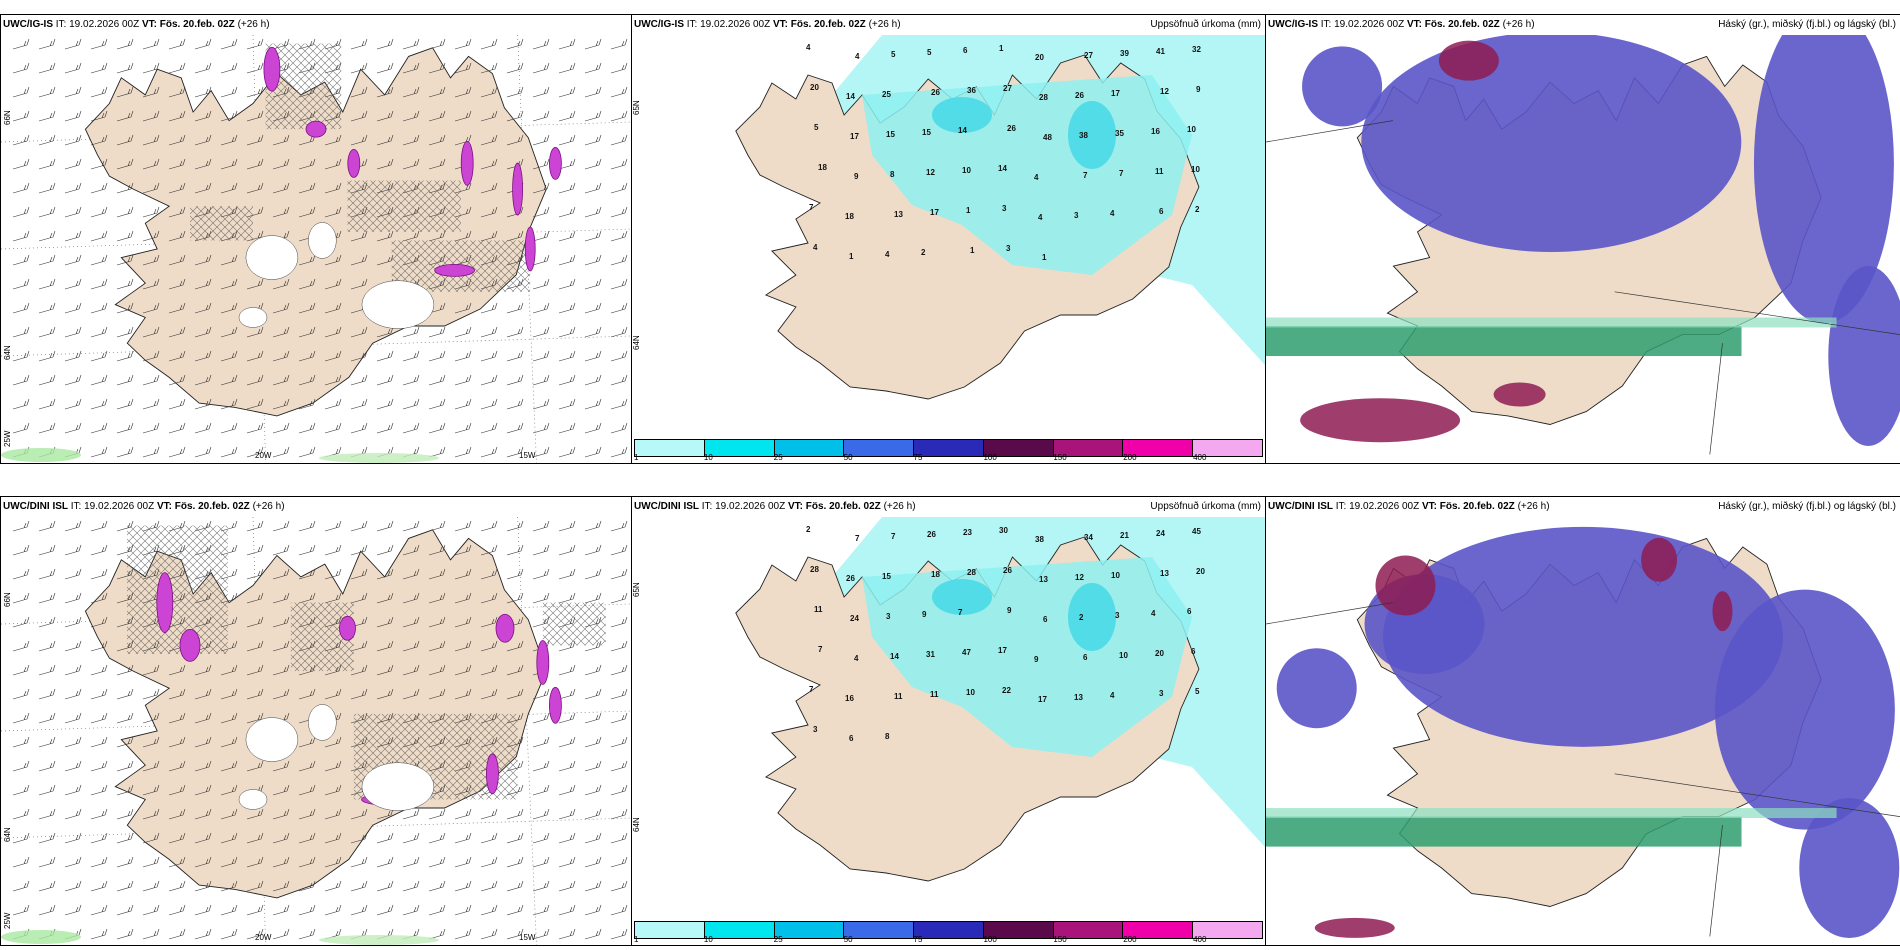  Describe the element at coordinates (354, 163) in the screenshot. I see `snow-precip-area` at that location.